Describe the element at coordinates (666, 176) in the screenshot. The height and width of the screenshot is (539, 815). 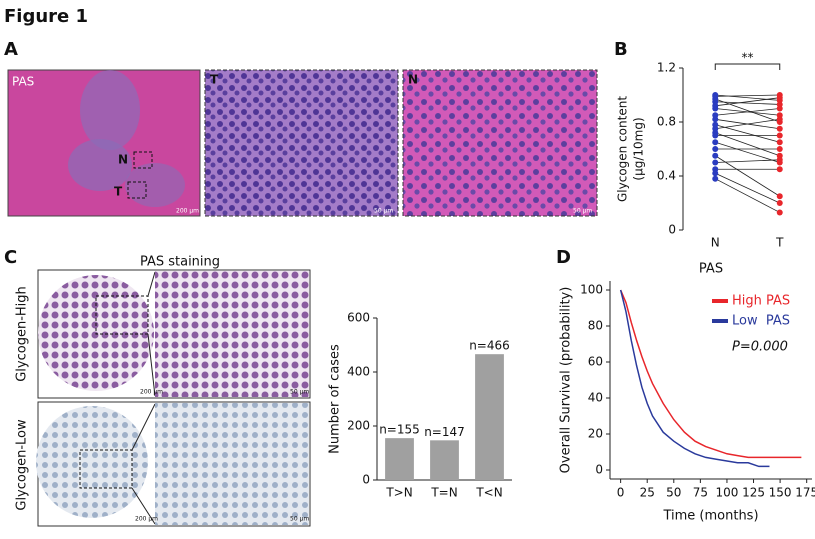
I see `y-tick-label: 0.4` at that location.